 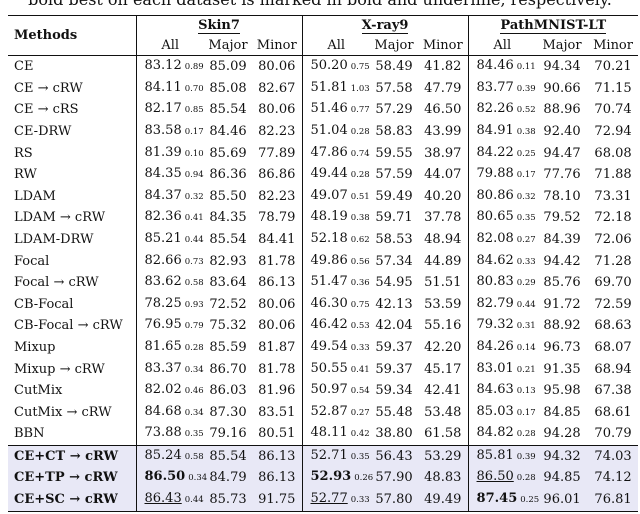 I want to click on cell-xray-major: 57.90, so click(x=394, y=478).